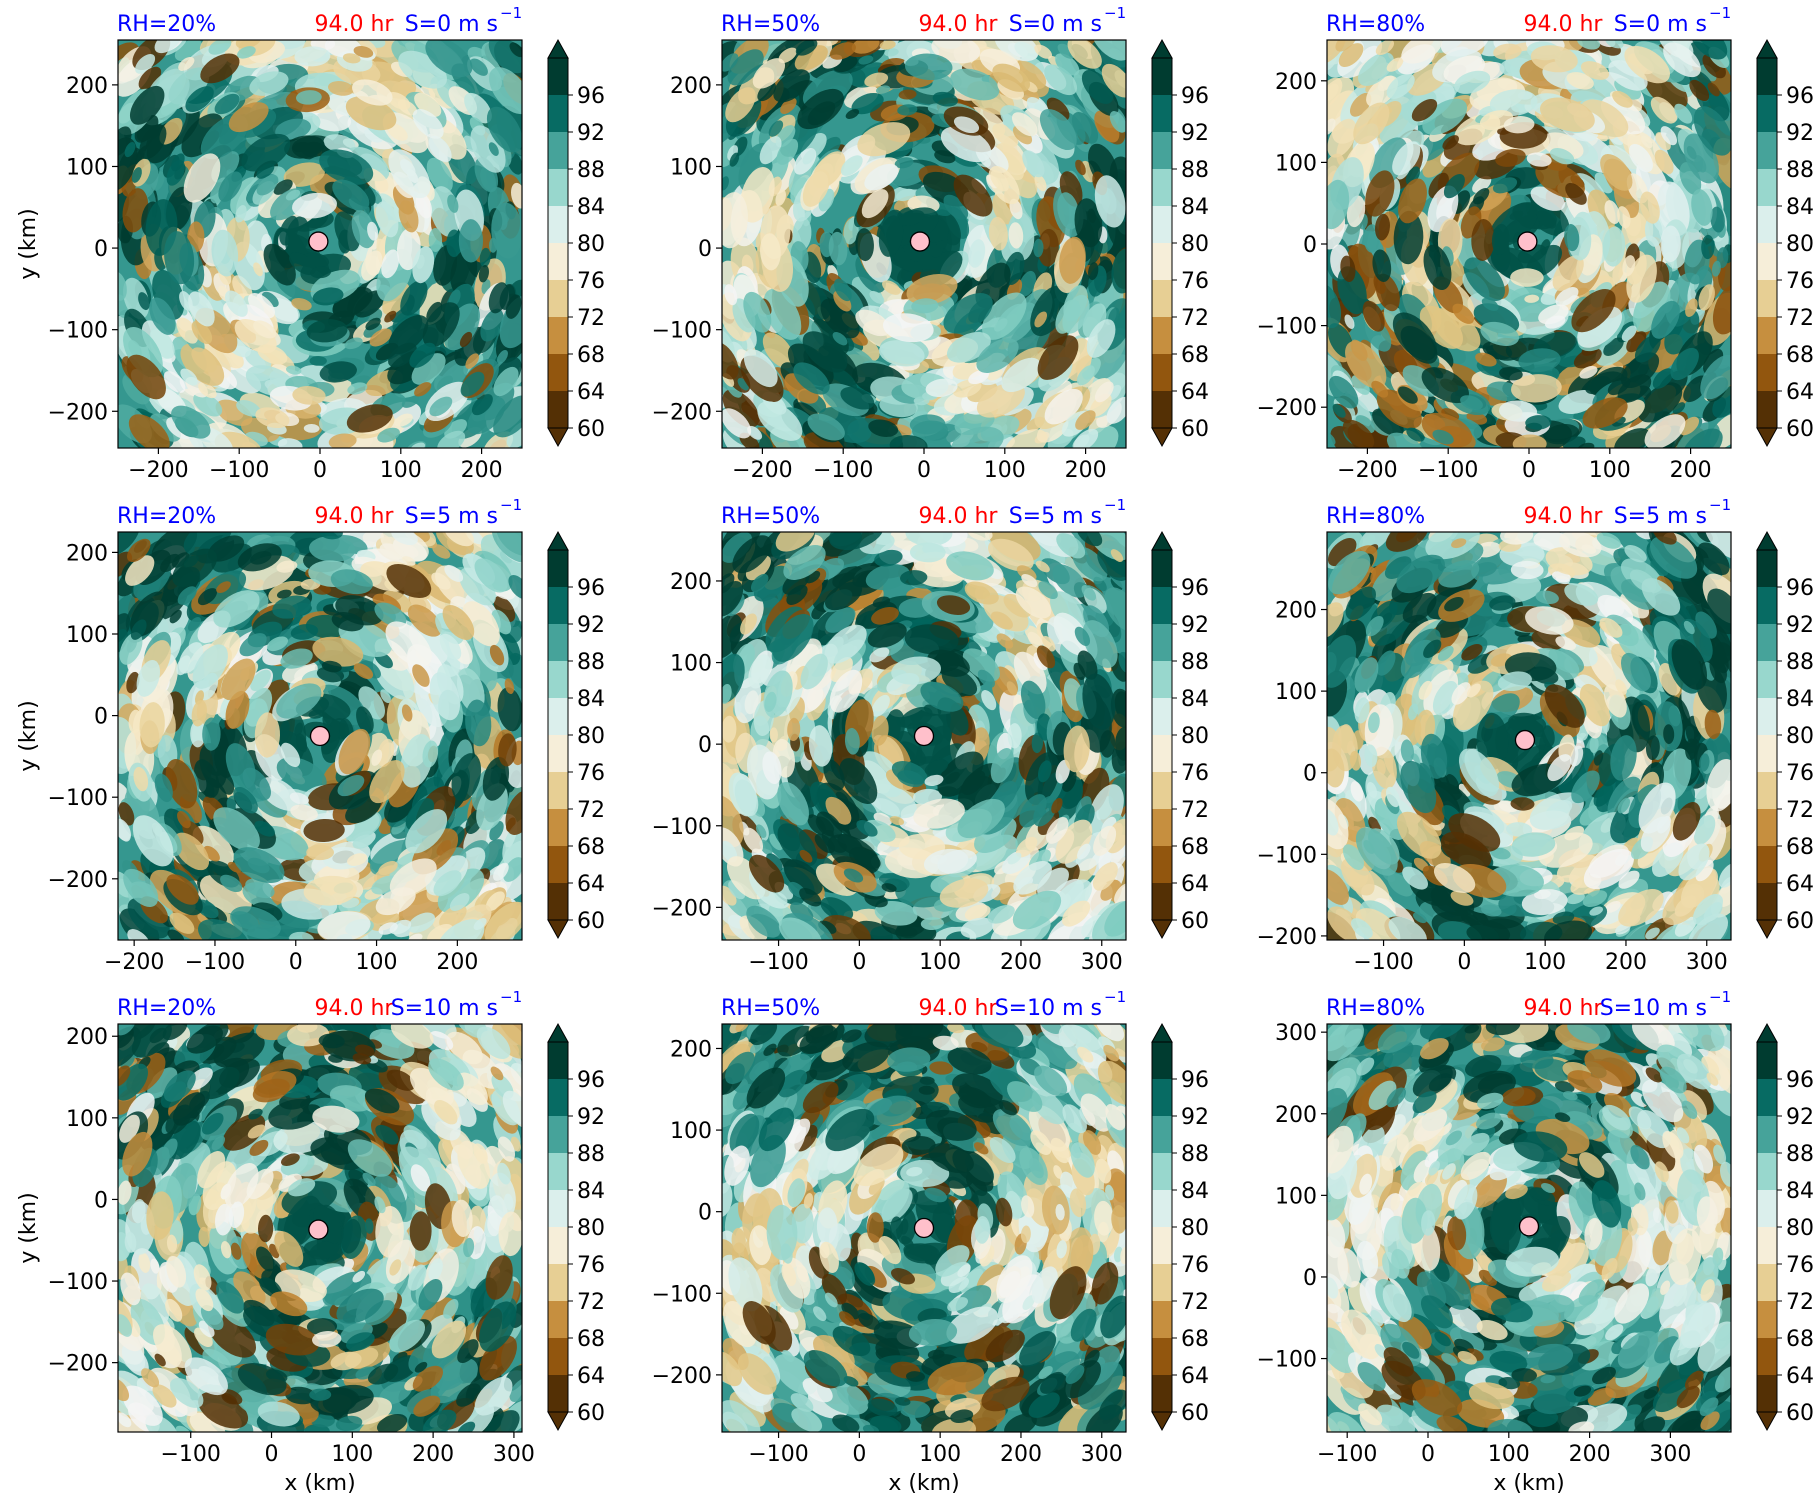 The width and height of the screenshot is (1817, 1503). Describe the element at coordinates (770, 516) in the screenshot. I see `title-rh: RH=50%` at that location.